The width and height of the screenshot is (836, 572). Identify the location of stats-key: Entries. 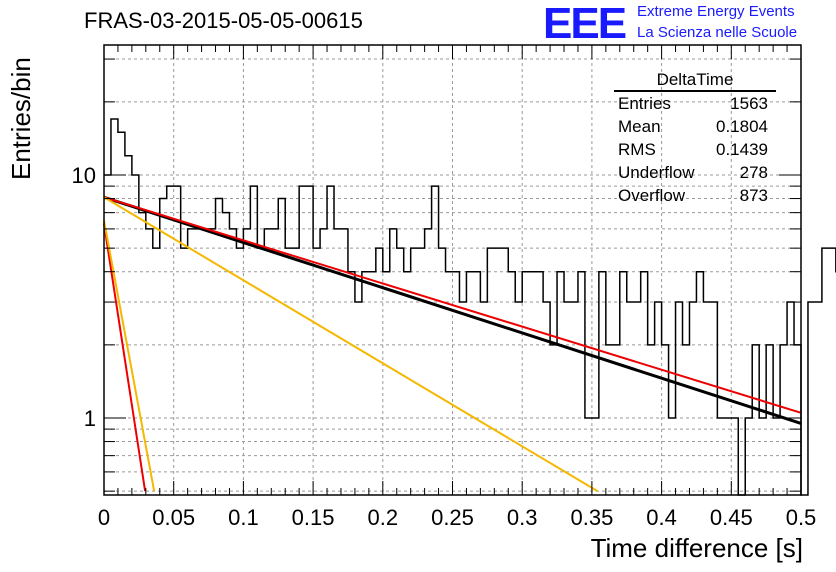
(644, 103).